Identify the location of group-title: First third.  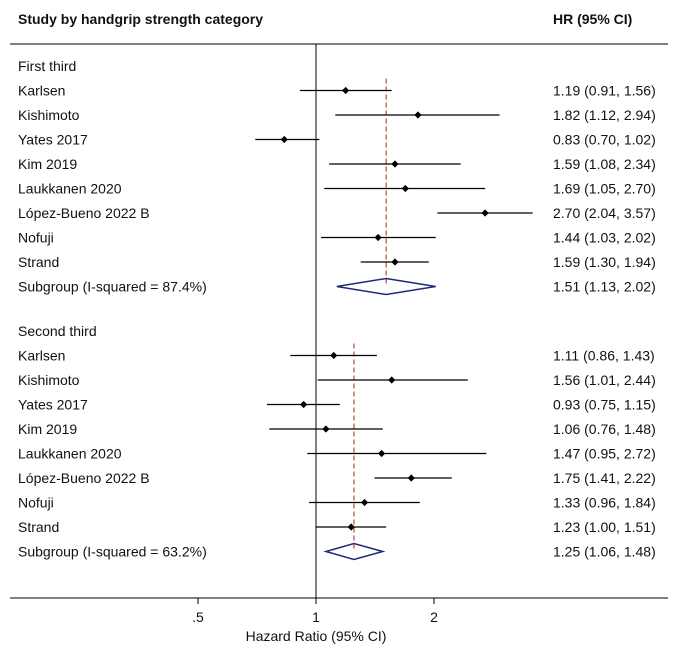
(47, 66).